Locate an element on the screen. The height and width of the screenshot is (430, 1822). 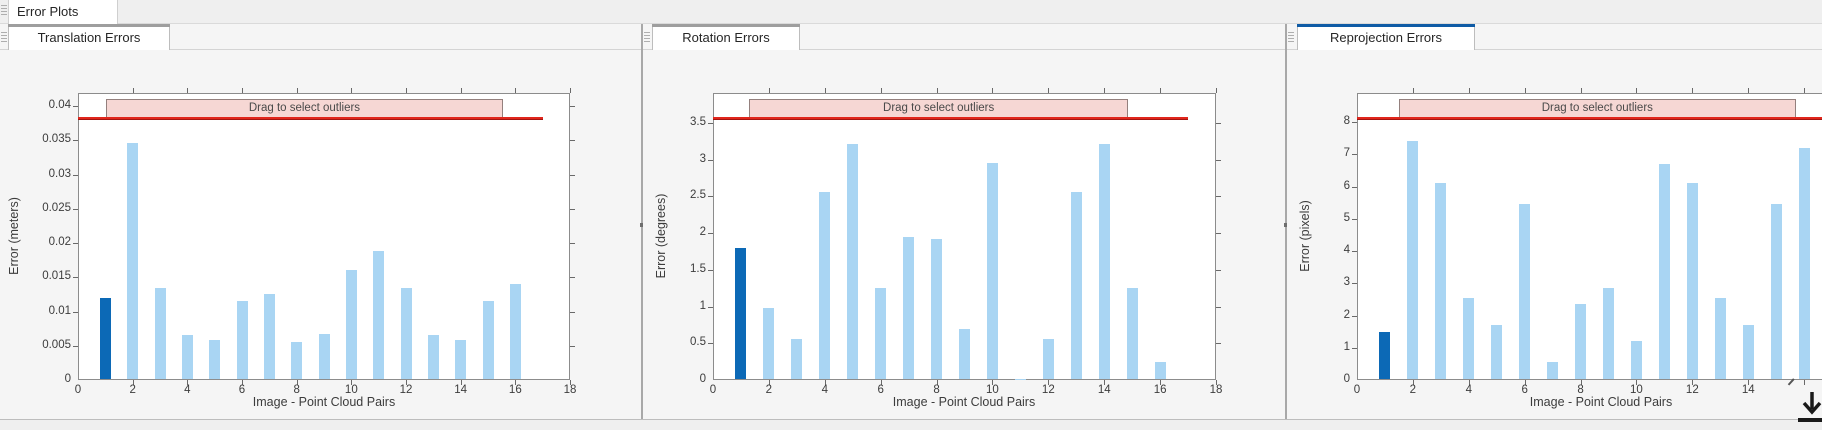
y-tick-label: 3 is located at coordinates (1346, 282).